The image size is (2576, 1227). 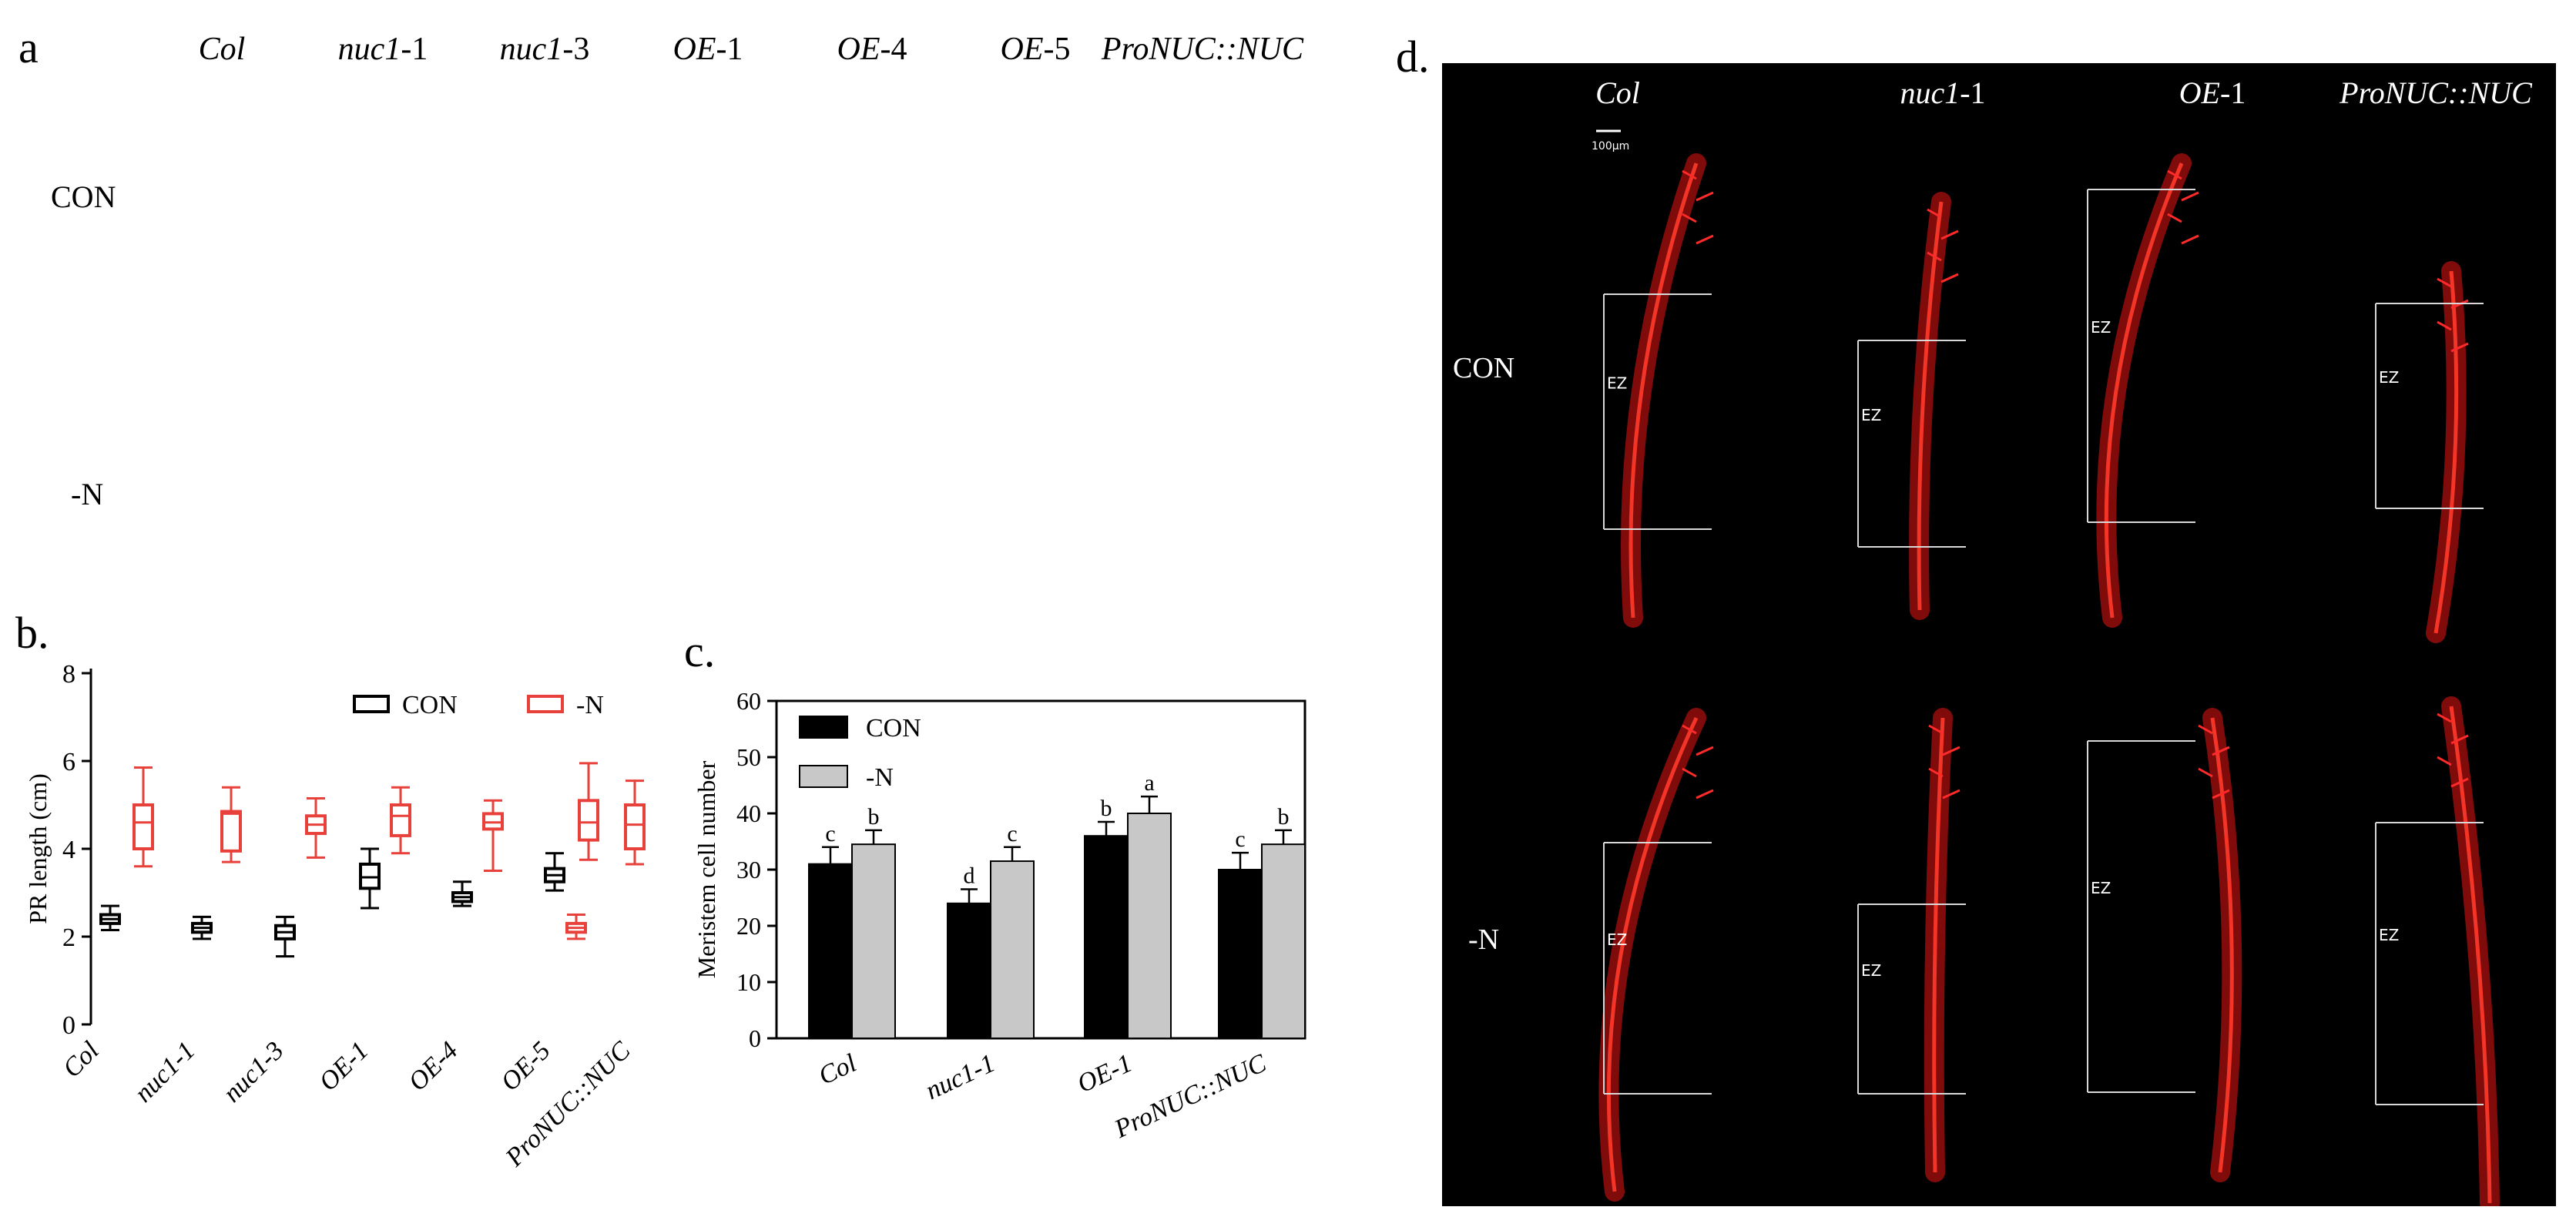 What do you see at coordinates (969, 876) in the screenshot?
I see `c-significance-letter: d` at bounding box center [969, 876].